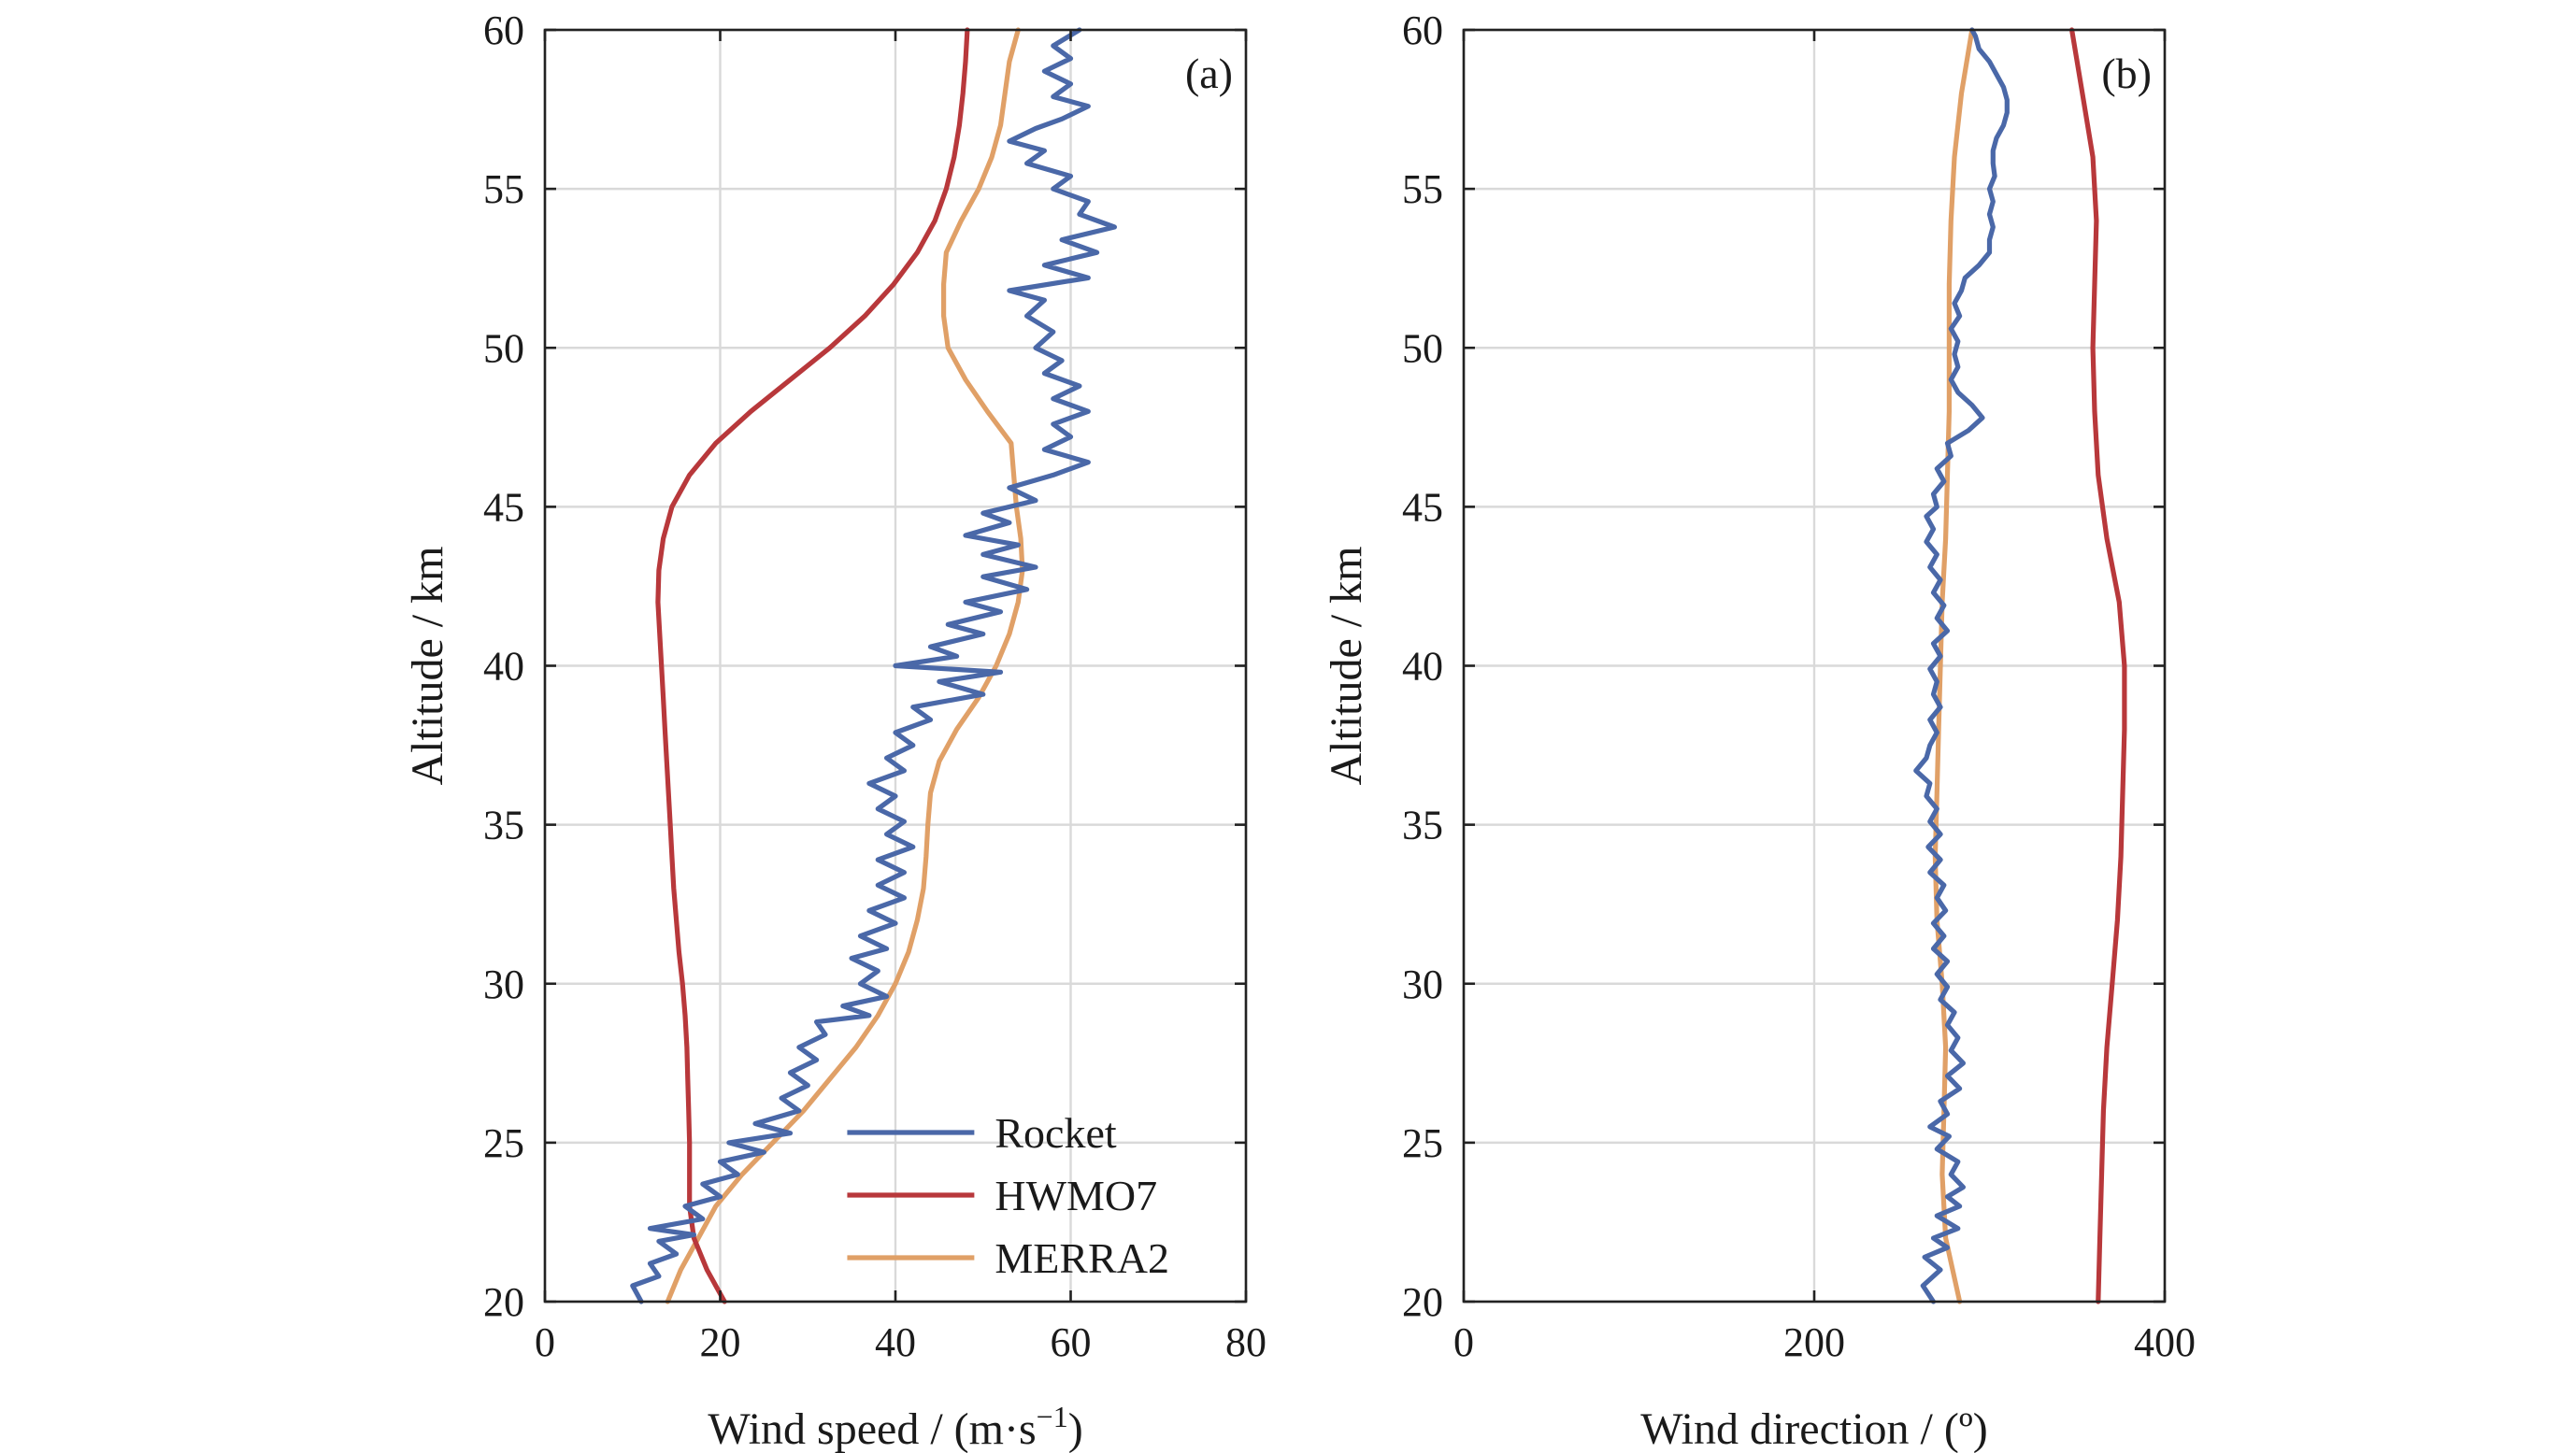 The image size is (2576, 1453). What do you see at coordinates (1056, 1133) in the screenshot?
I see `legend-label-rocket: Rocket` at bounding box center [1056, 1133].